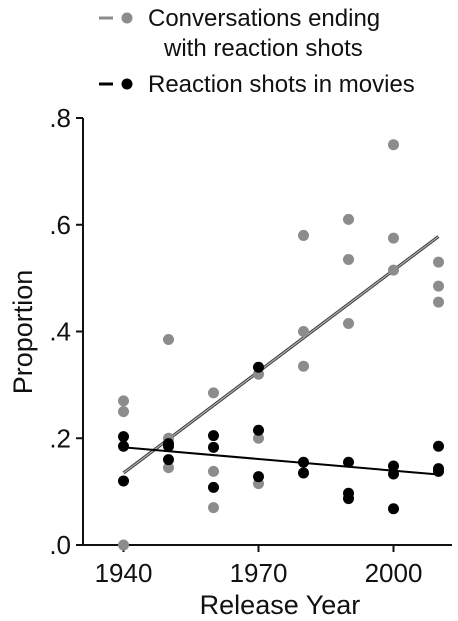  What do you see at coordinates (281, 461) in the screenshot?
I see `trend-line-reaction-shots` at bounding box center [281, 461].